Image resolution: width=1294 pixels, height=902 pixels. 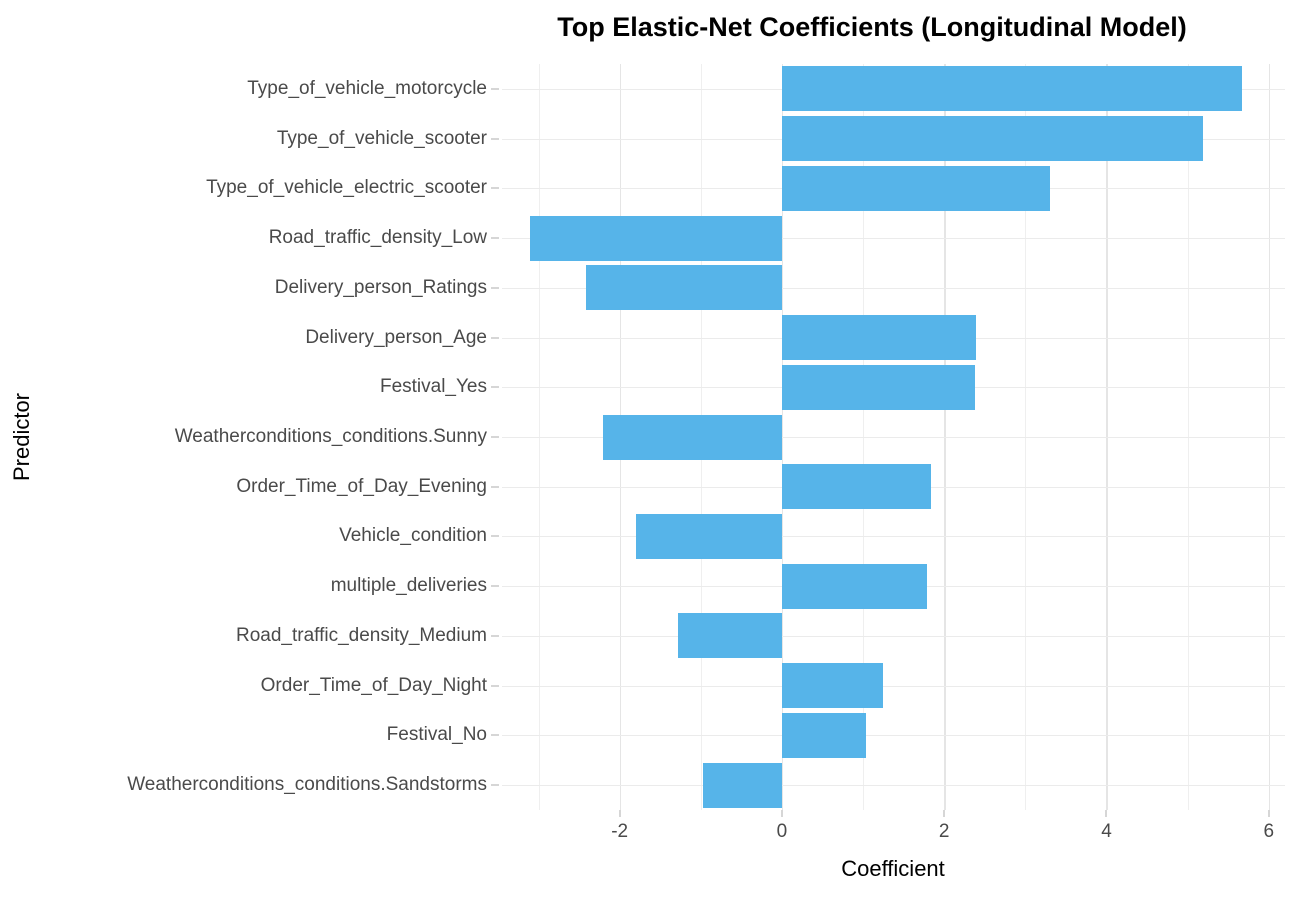 I want to click on x-tick-label: 6, so click(x=1269, y=831).